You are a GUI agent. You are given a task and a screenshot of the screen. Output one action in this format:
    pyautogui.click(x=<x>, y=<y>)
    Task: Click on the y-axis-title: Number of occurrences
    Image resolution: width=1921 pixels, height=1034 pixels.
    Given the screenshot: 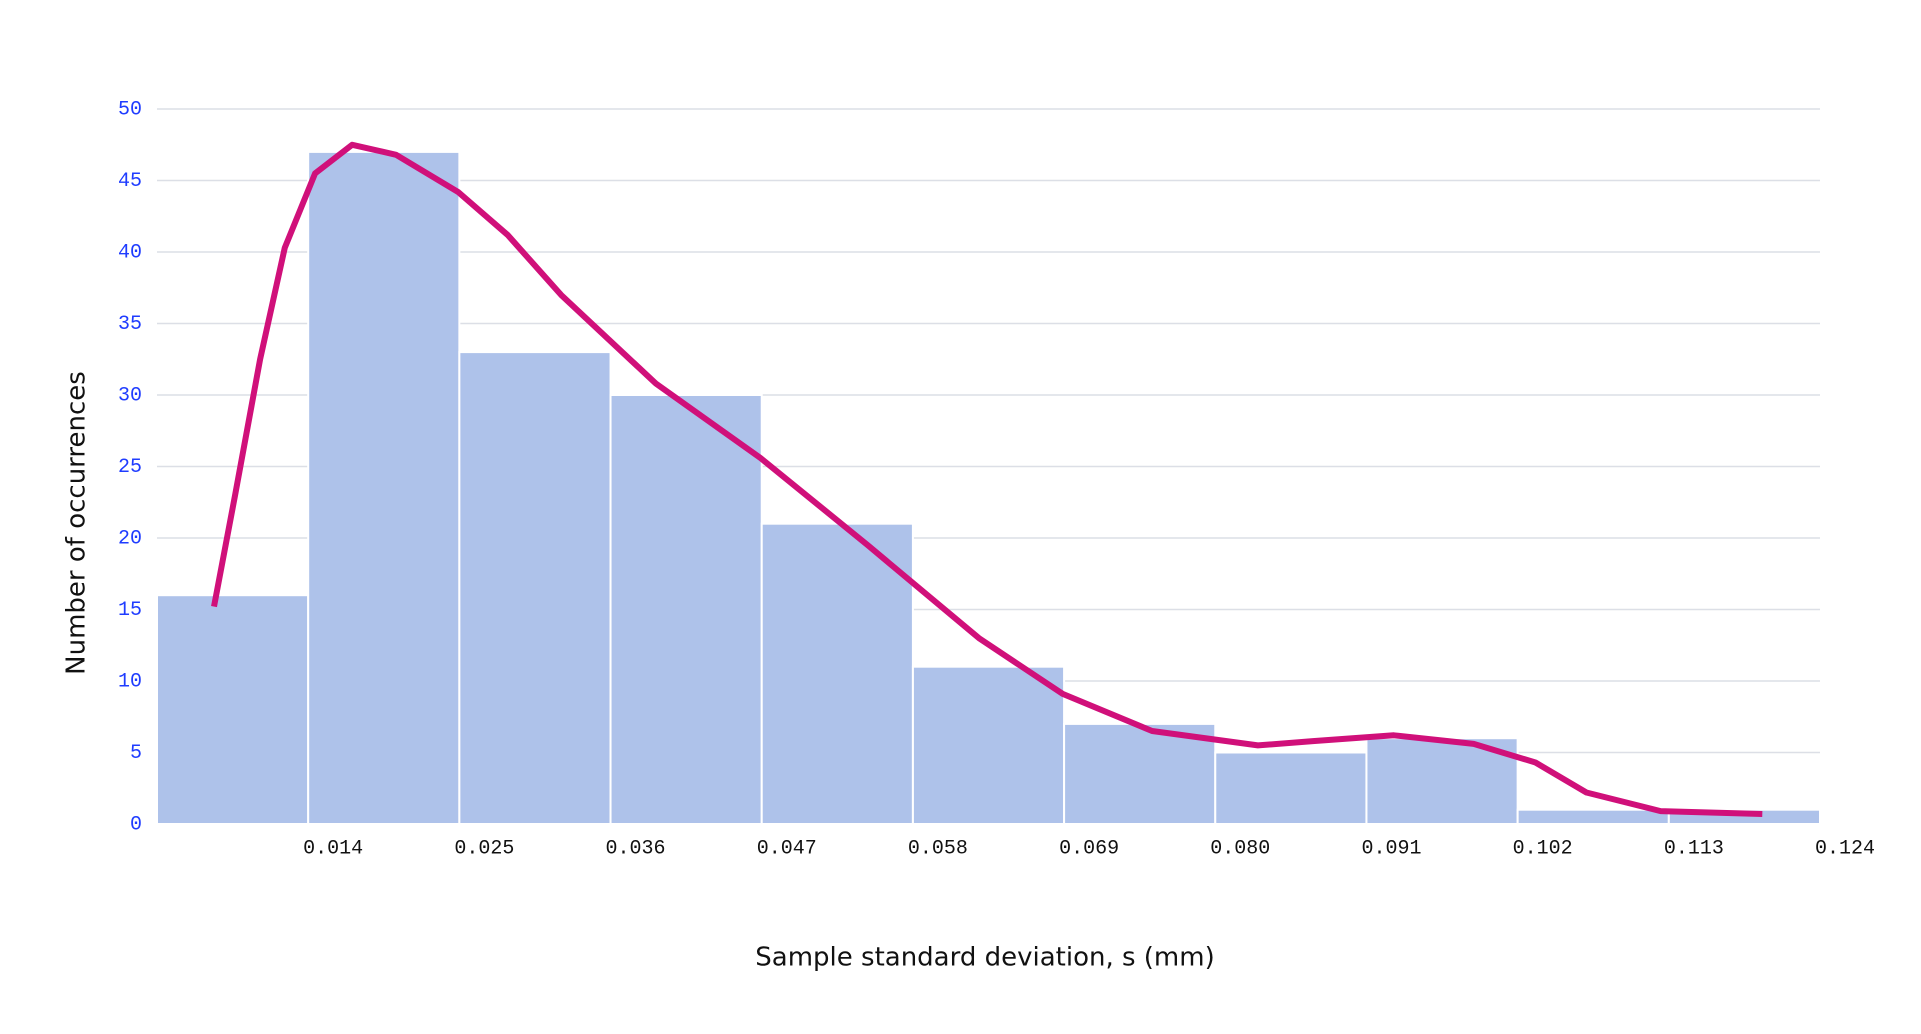 What is the action you would take?
    pyautogui.click(x=77, y=523)
    